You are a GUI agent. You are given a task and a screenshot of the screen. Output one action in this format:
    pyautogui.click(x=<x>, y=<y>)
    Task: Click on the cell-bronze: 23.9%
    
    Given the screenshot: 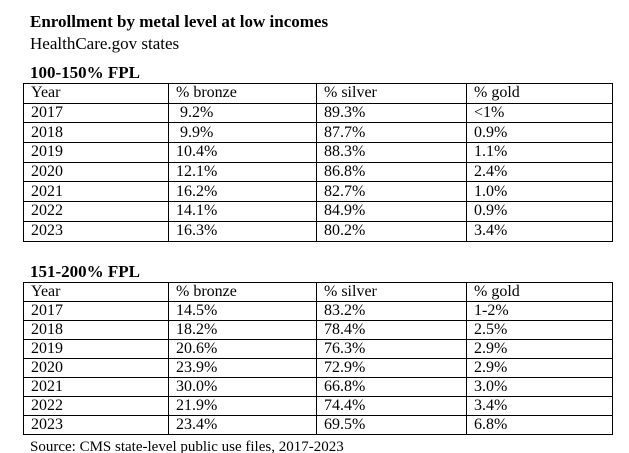 What is the action you would take?
    pyautogui.click(x=242, y=367)
    